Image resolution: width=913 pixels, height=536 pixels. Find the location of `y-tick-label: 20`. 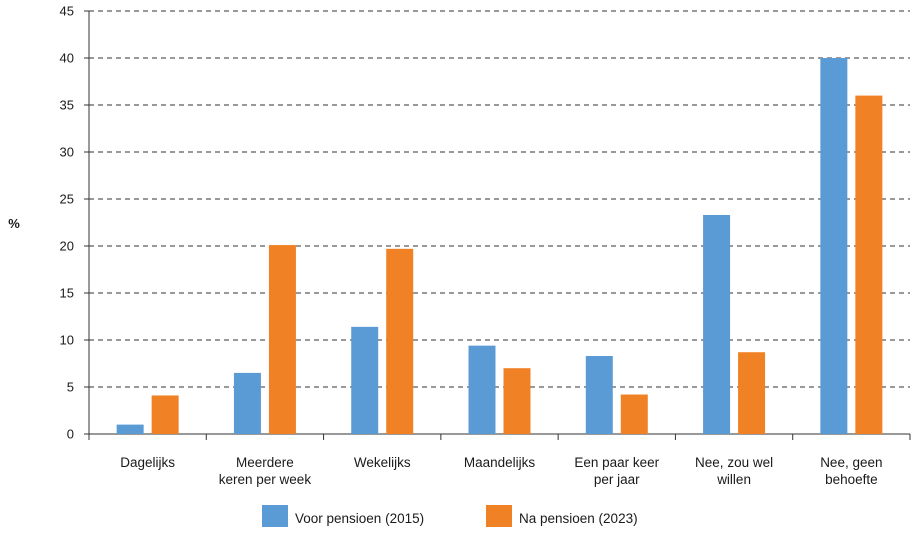

y-tick-label: 20 is located at coordinates (67, 246).